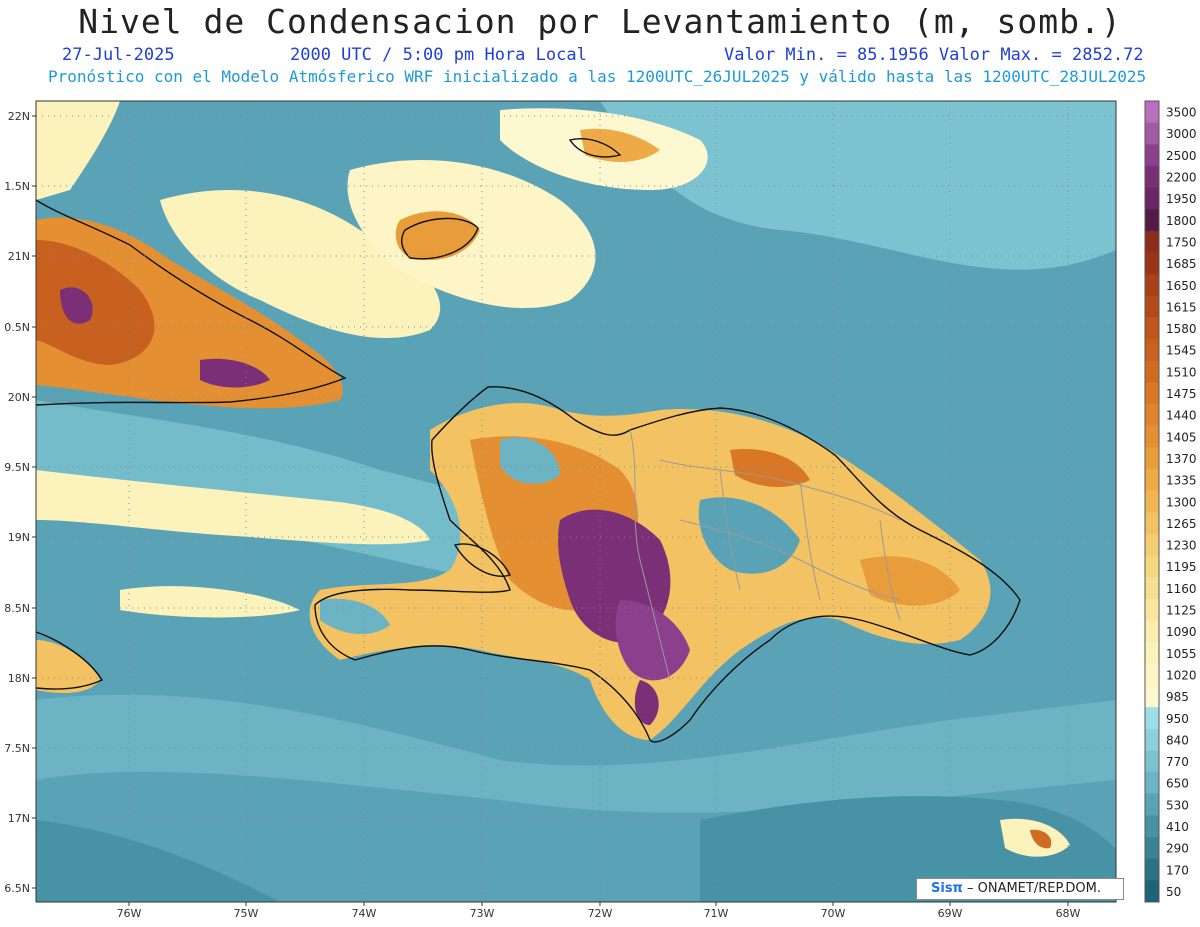 The image size is (1200, 927). What do you see at coordinates (1181, 459) in the screenshot?
I see `colorbar-label: 1370` at bounding box center [1181, 459].